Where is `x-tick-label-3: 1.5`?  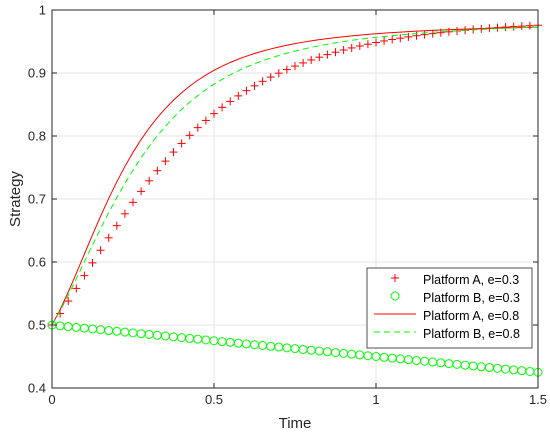
x-tick-label-3: 1.5 is located at coordinates (538, 399).